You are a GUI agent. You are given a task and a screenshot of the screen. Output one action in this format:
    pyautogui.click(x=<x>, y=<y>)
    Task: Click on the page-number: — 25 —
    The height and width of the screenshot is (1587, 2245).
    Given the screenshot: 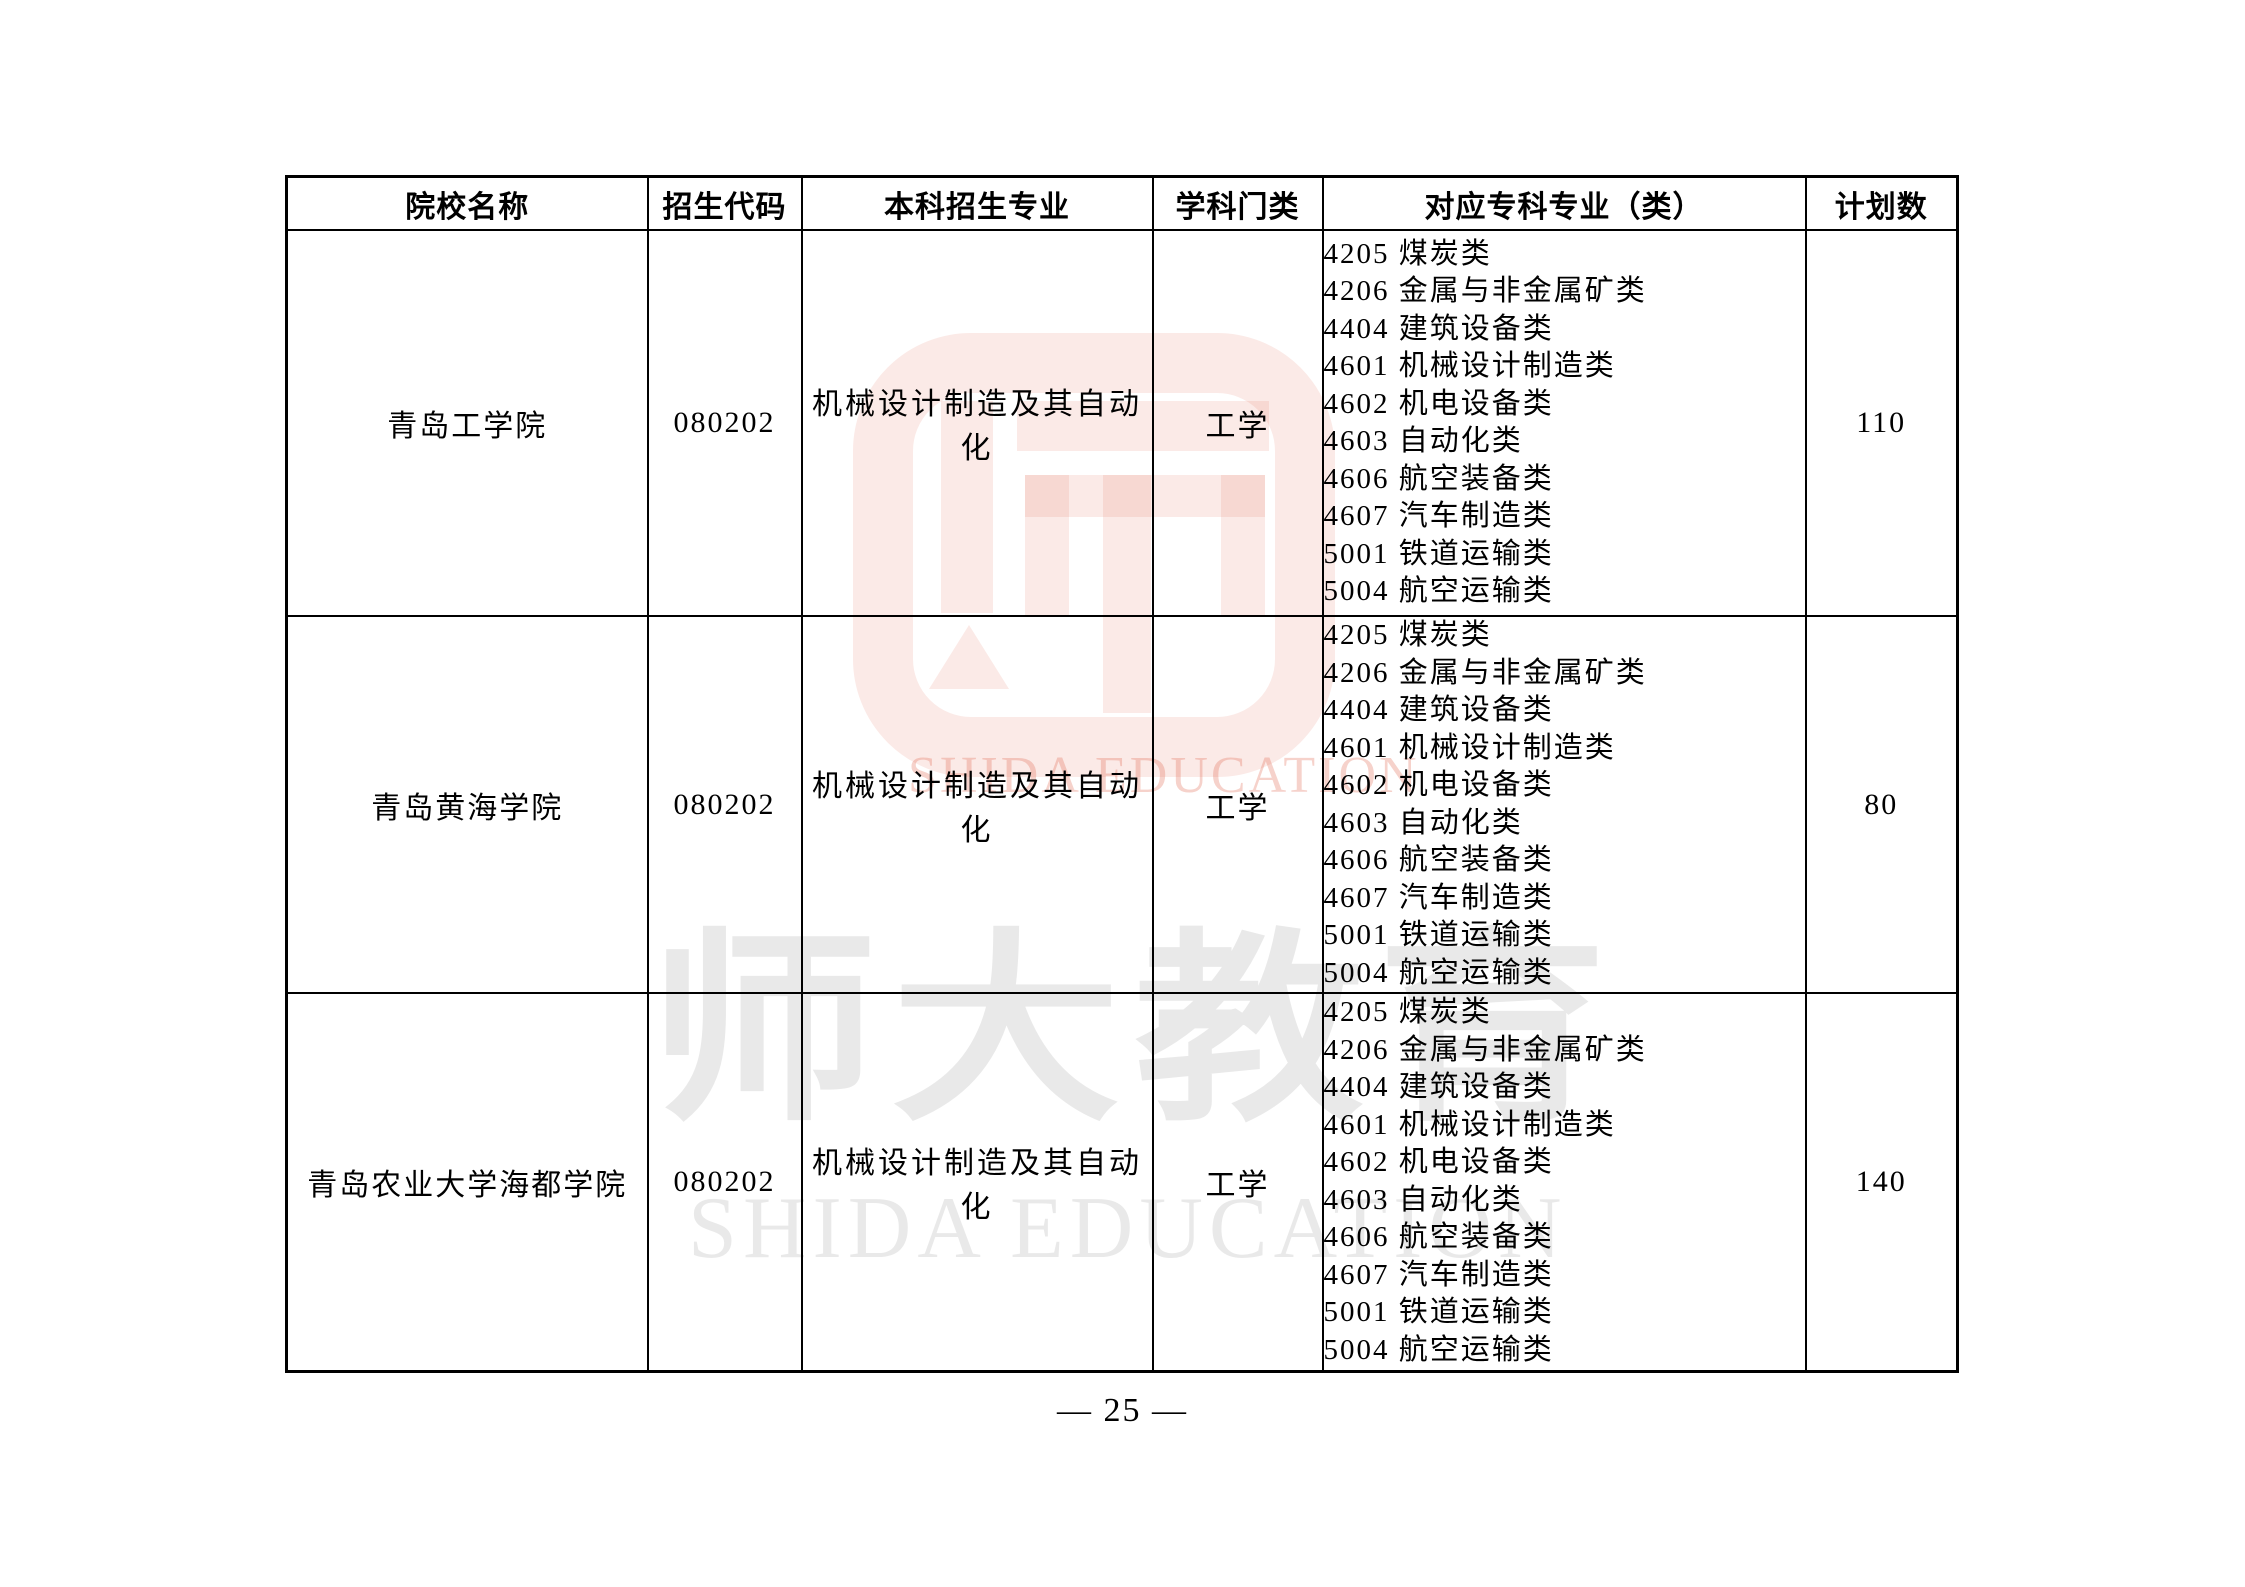 What is the action you would take?
    pyautogui.click(x=1122, y=1410)
    